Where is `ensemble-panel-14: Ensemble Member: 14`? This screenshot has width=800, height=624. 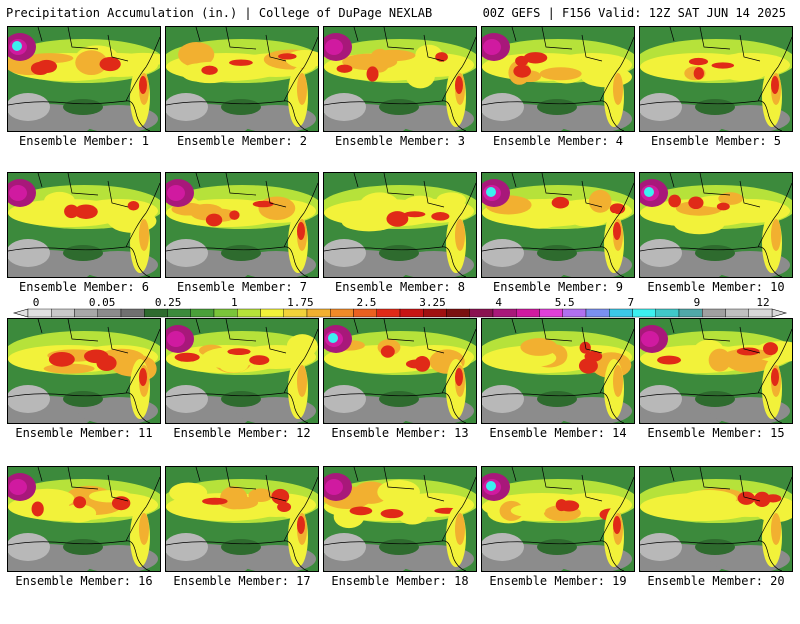 ensemble-panel-14: Ensemble Member: 14 is located at coordinates (558, 397).